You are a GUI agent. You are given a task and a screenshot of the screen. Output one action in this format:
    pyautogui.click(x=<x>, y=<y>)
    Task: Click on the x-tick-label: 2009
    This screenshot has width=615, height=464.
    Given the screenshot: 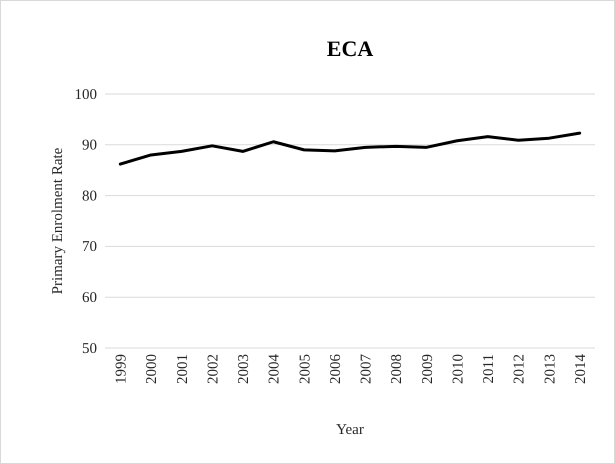 What is the action you would take?
    pyautogui.click(x=428, y=369)
    